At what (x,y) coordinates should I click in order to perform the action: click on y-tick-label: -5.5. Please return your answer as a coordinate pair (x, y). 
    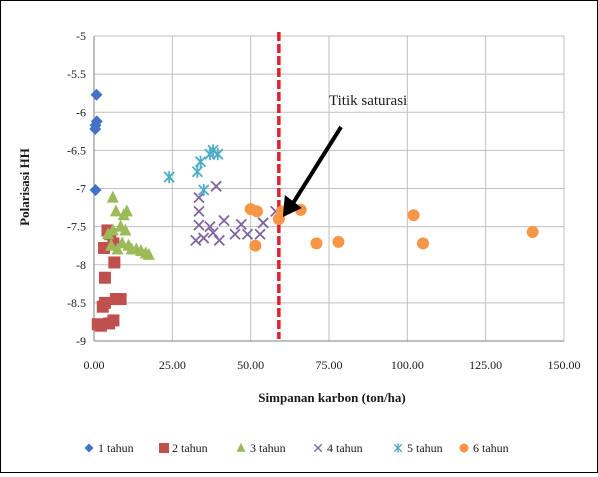
    Looking at the image, I should click on (76, 74).